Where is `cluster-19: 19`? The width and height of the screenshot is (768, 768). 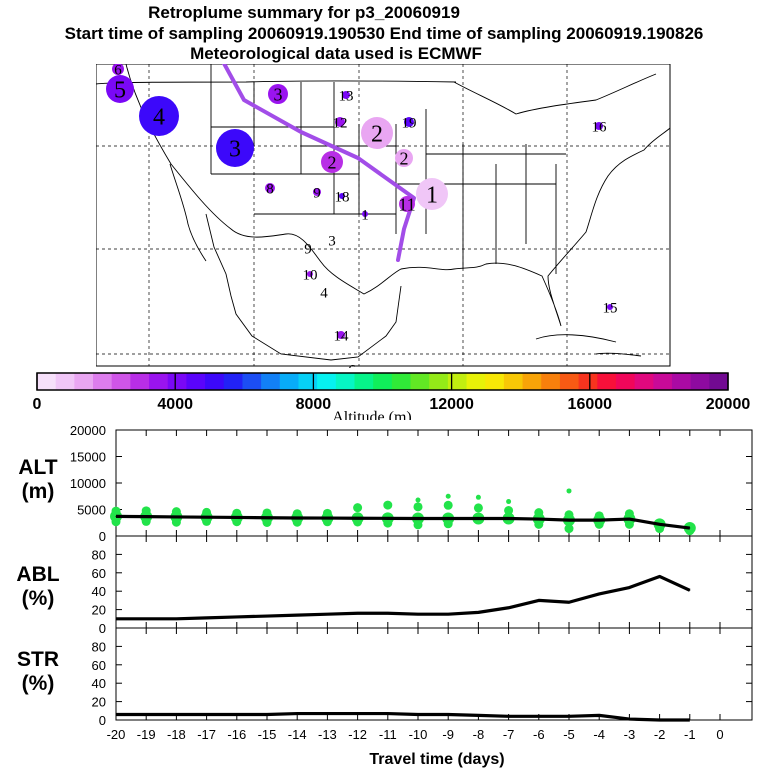 cluster-19: 19 is located at coordinates (409, 123).